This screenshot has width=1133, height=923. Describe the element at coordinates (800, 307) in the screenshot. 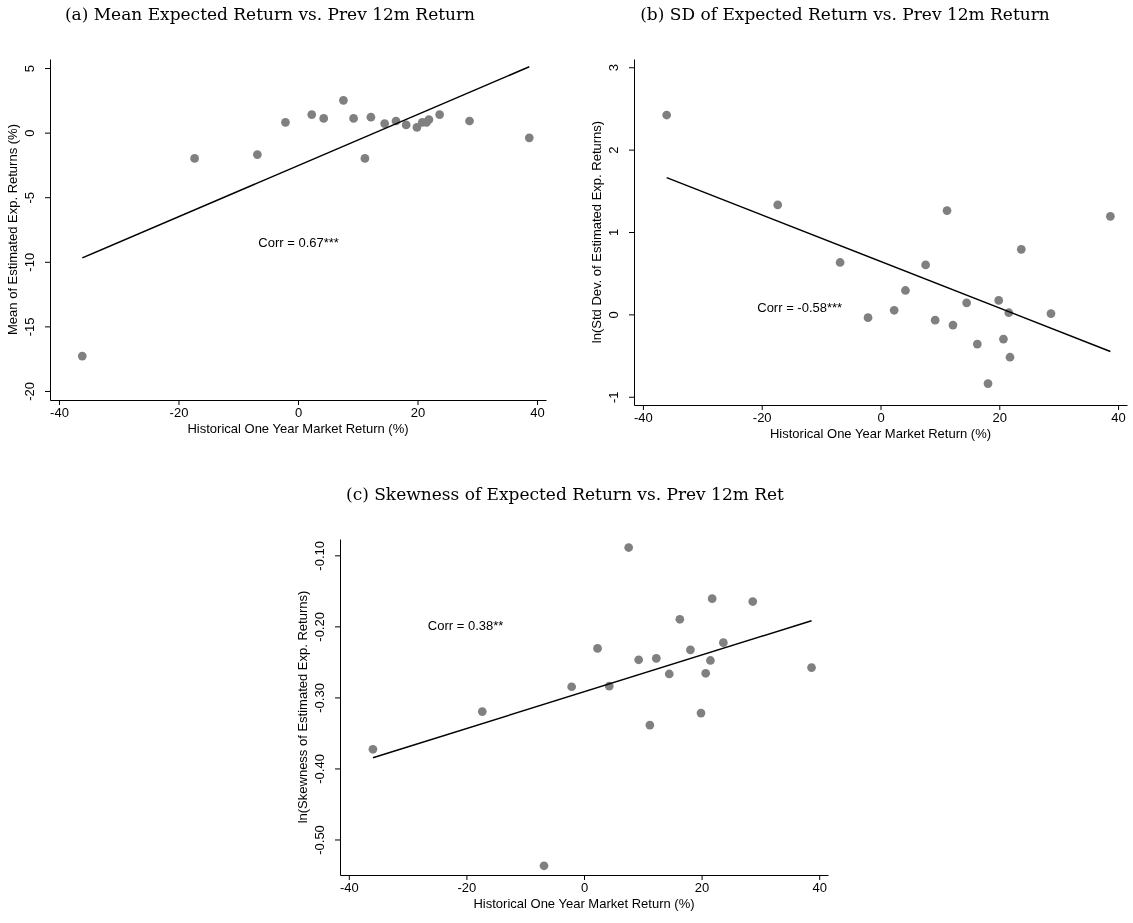

I see `annotation: Corr = -0.58***` at that location.